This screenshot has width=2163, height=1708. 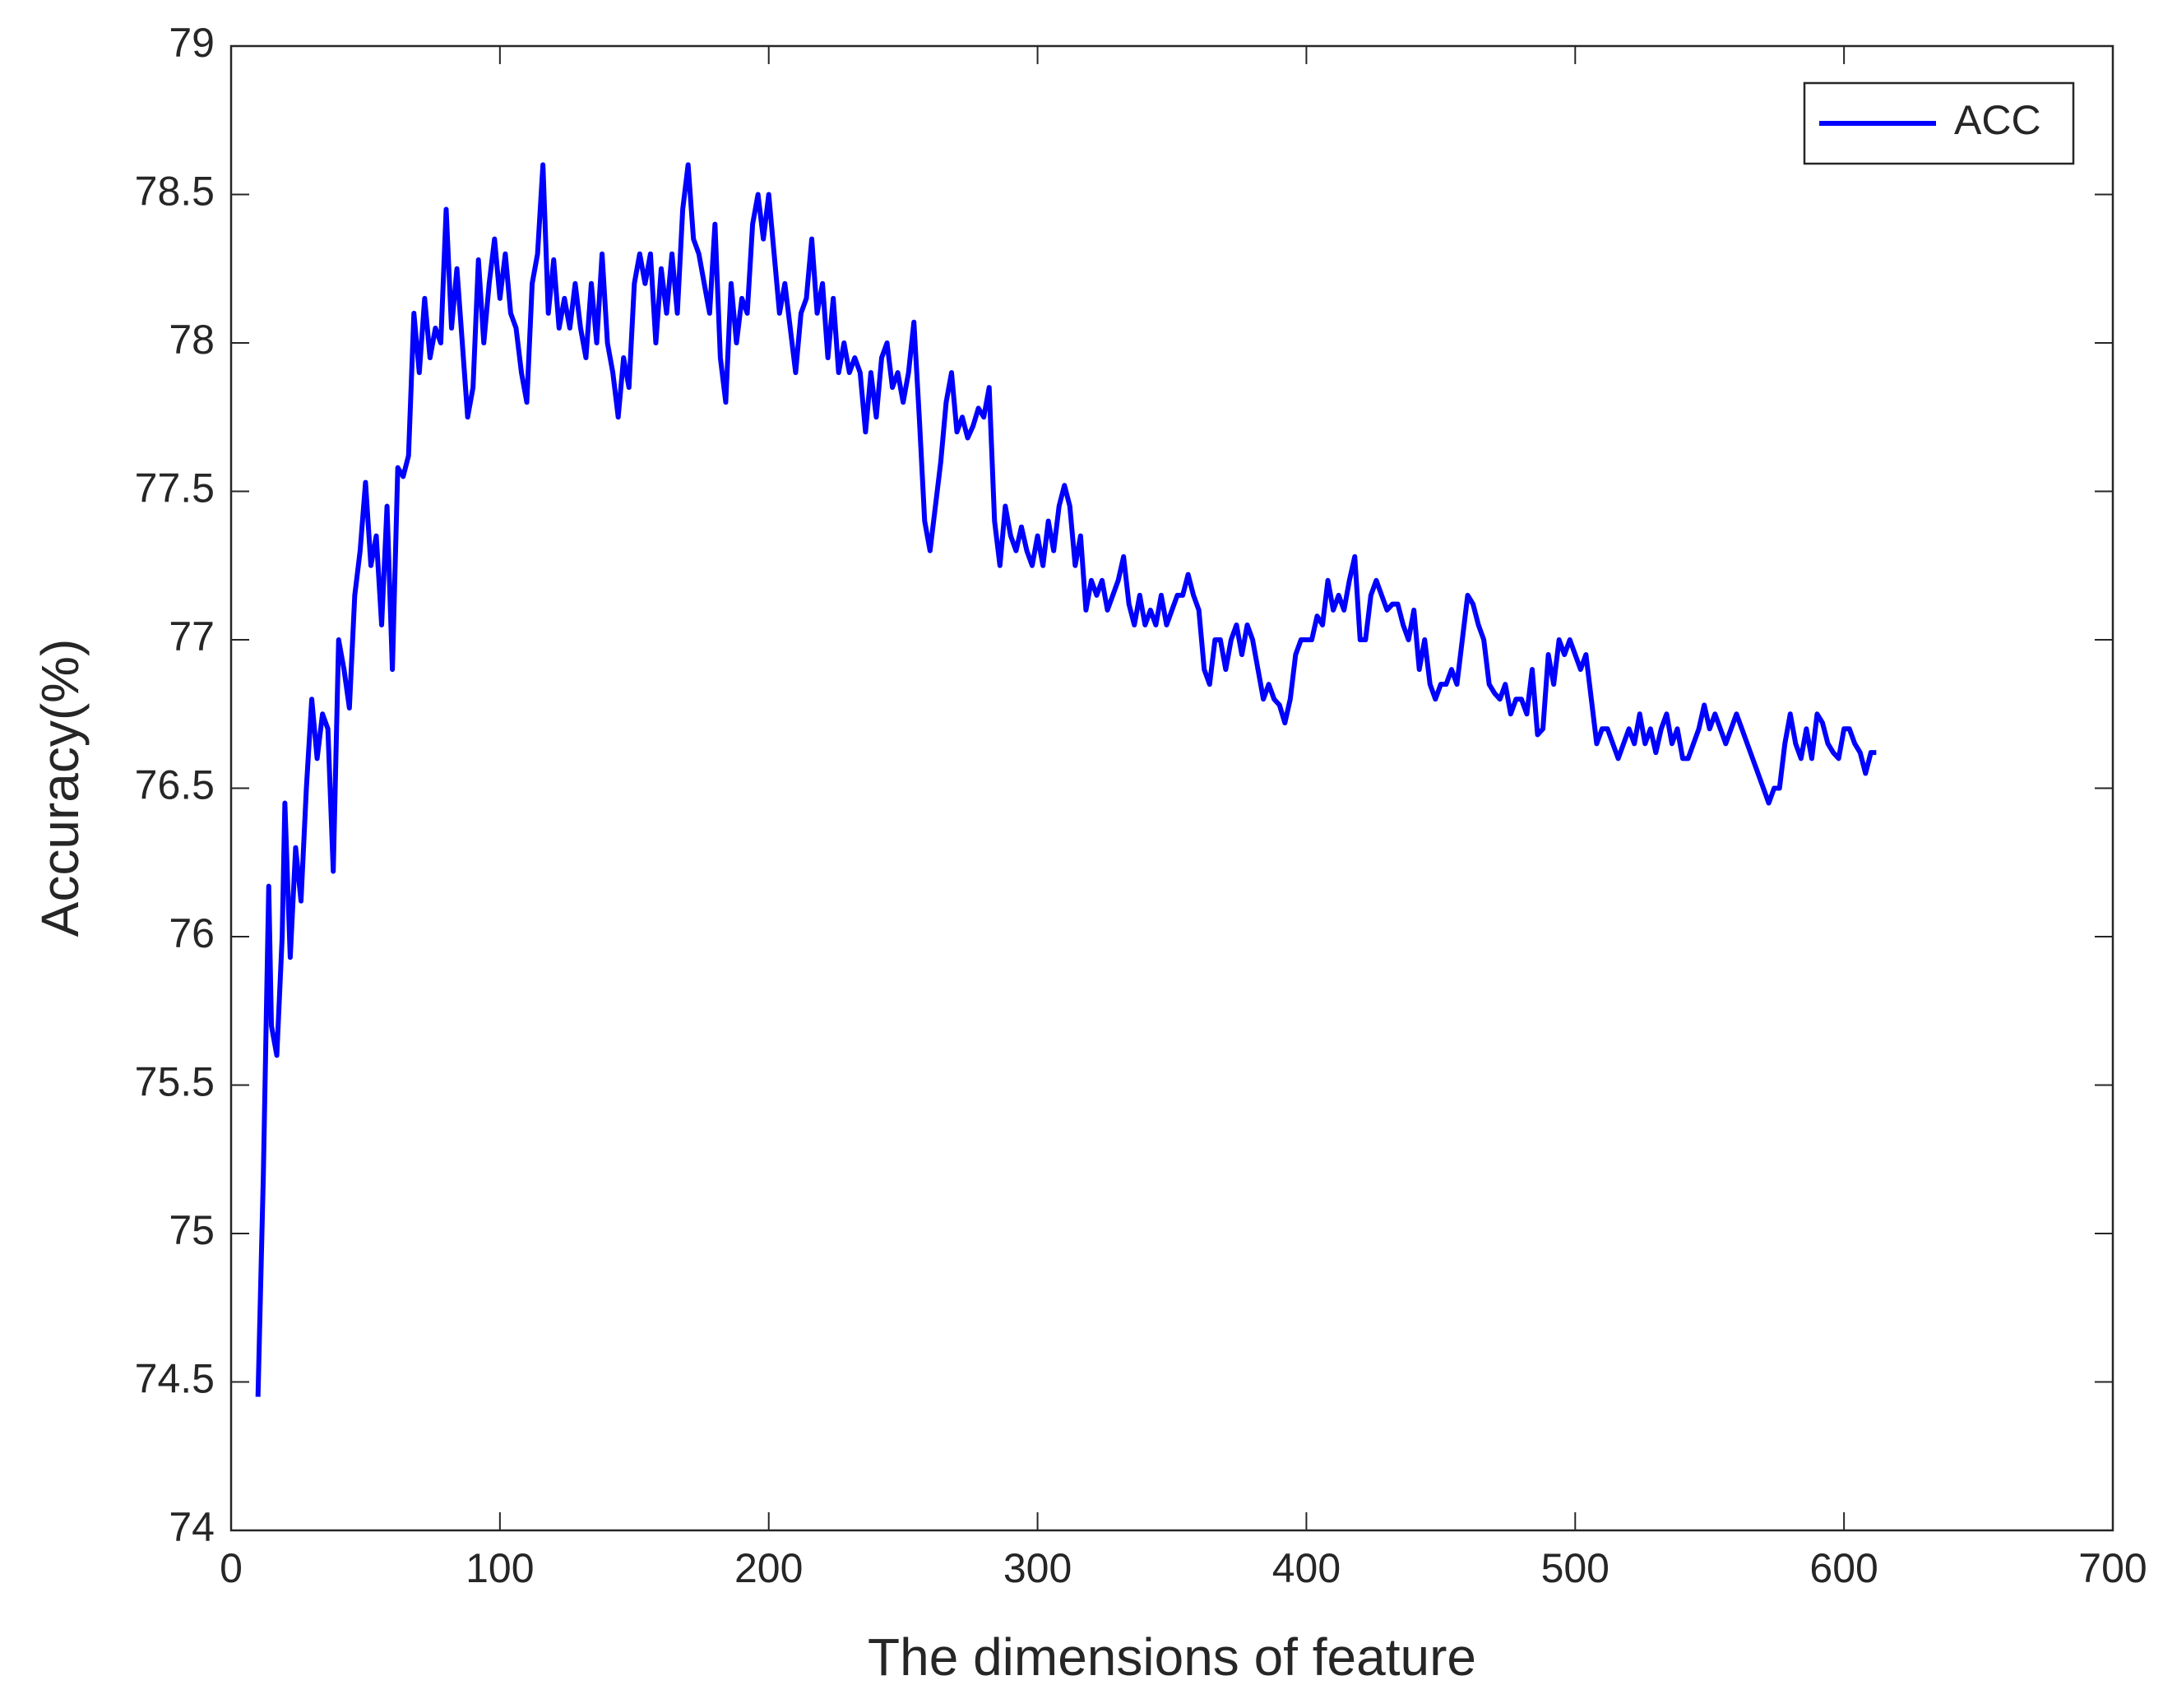 What do you see at coordinates (175, 488) in the screenshot?
I see `y-tick-label: 77.5` at bounding box center [175, 488].